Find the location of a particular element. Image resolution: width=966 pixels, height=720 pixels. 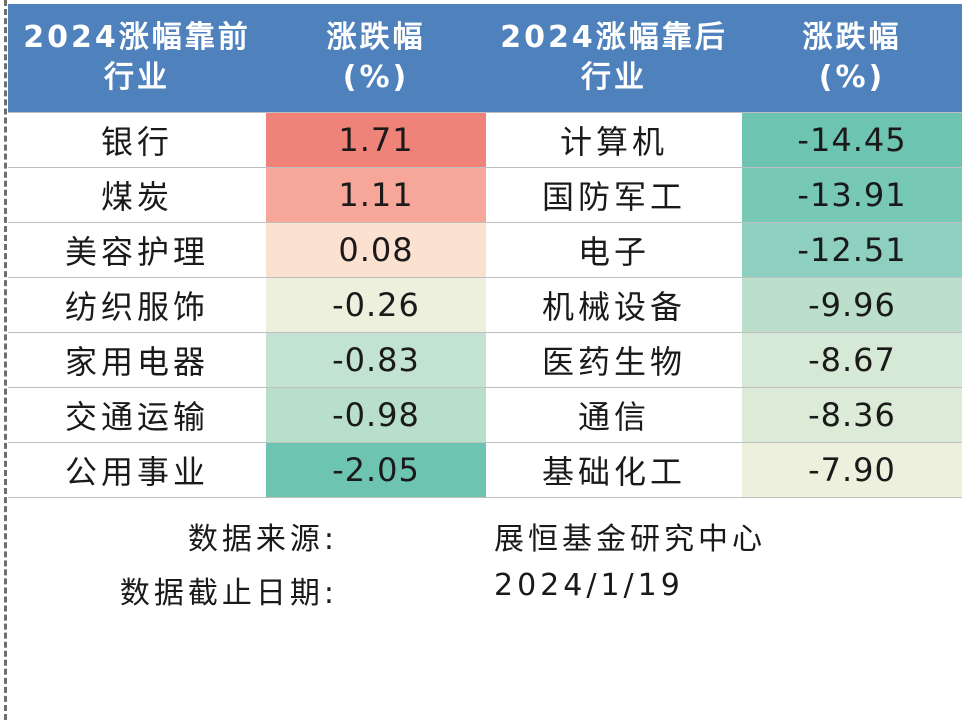

top-industry-cell: 家用电器 is located at coordinates (137, 360).